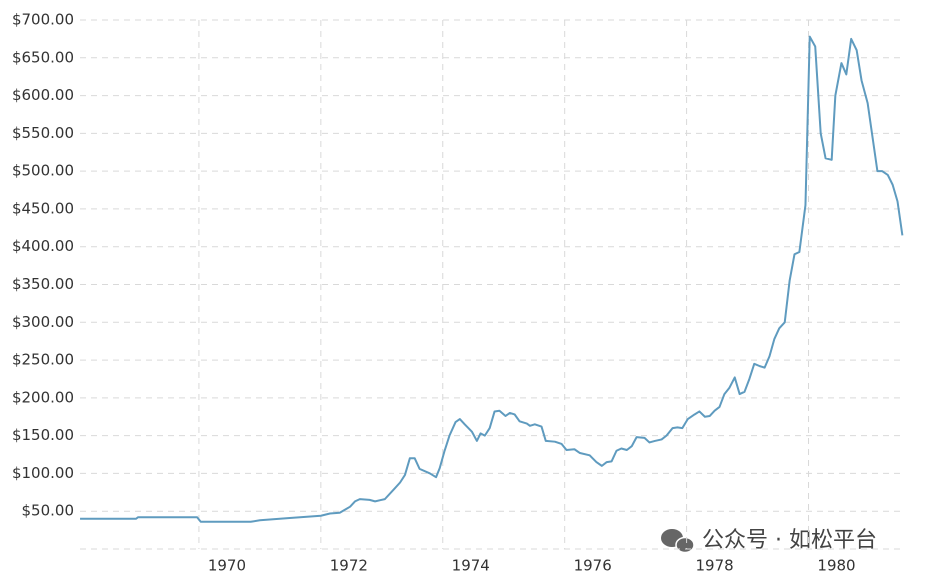  Describe the element at coordinates (43, 246) in the screenshot. I see `y-tick-label: $400.00` at that location.